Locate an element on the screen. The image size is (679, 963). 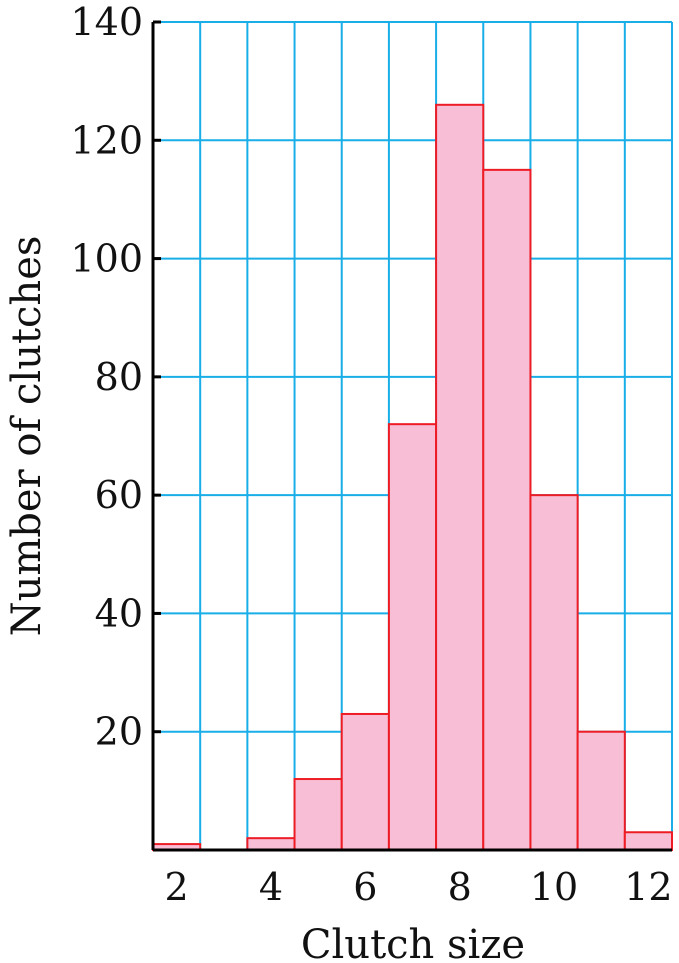
y-tick-label-40: 40 is located at coordinates (119, 613).